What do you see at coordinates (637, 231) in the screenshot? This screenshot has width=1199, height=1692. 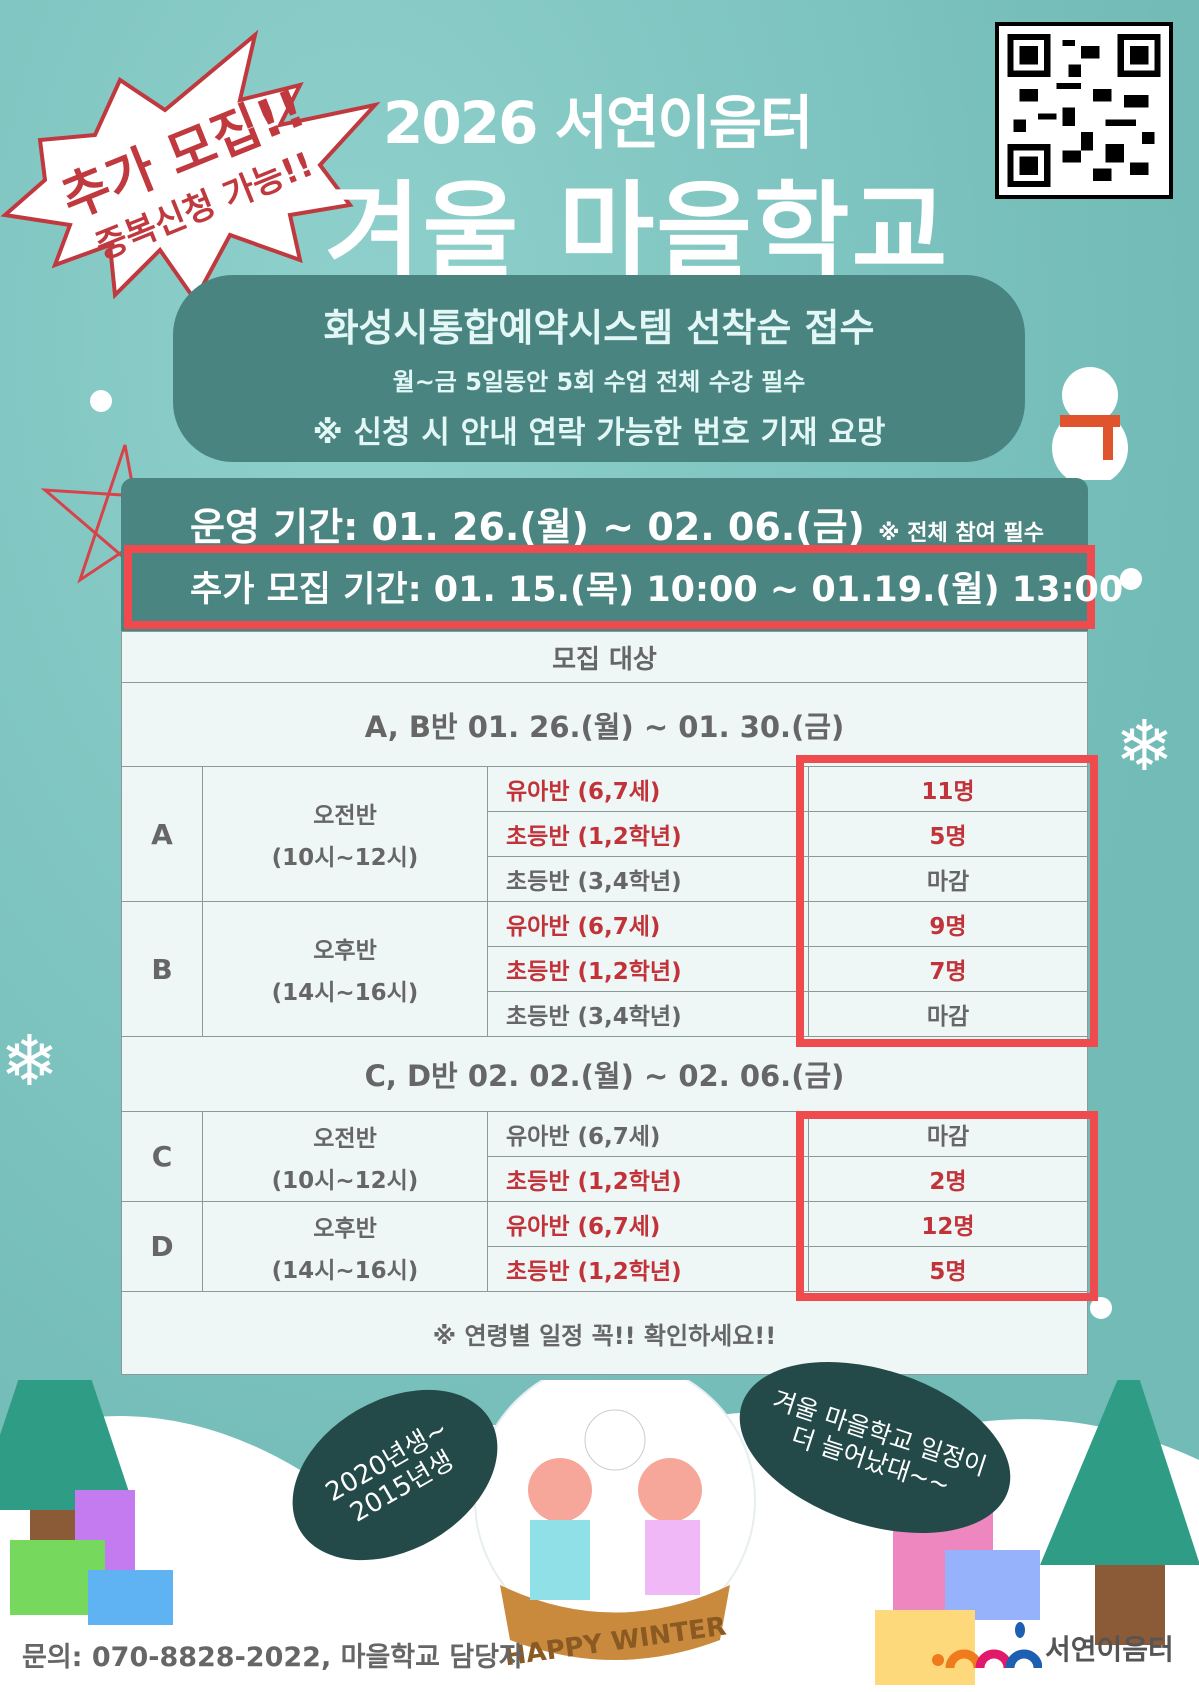 I see `page-title: 겨울 마을학교` at bounding box center [637, 231].